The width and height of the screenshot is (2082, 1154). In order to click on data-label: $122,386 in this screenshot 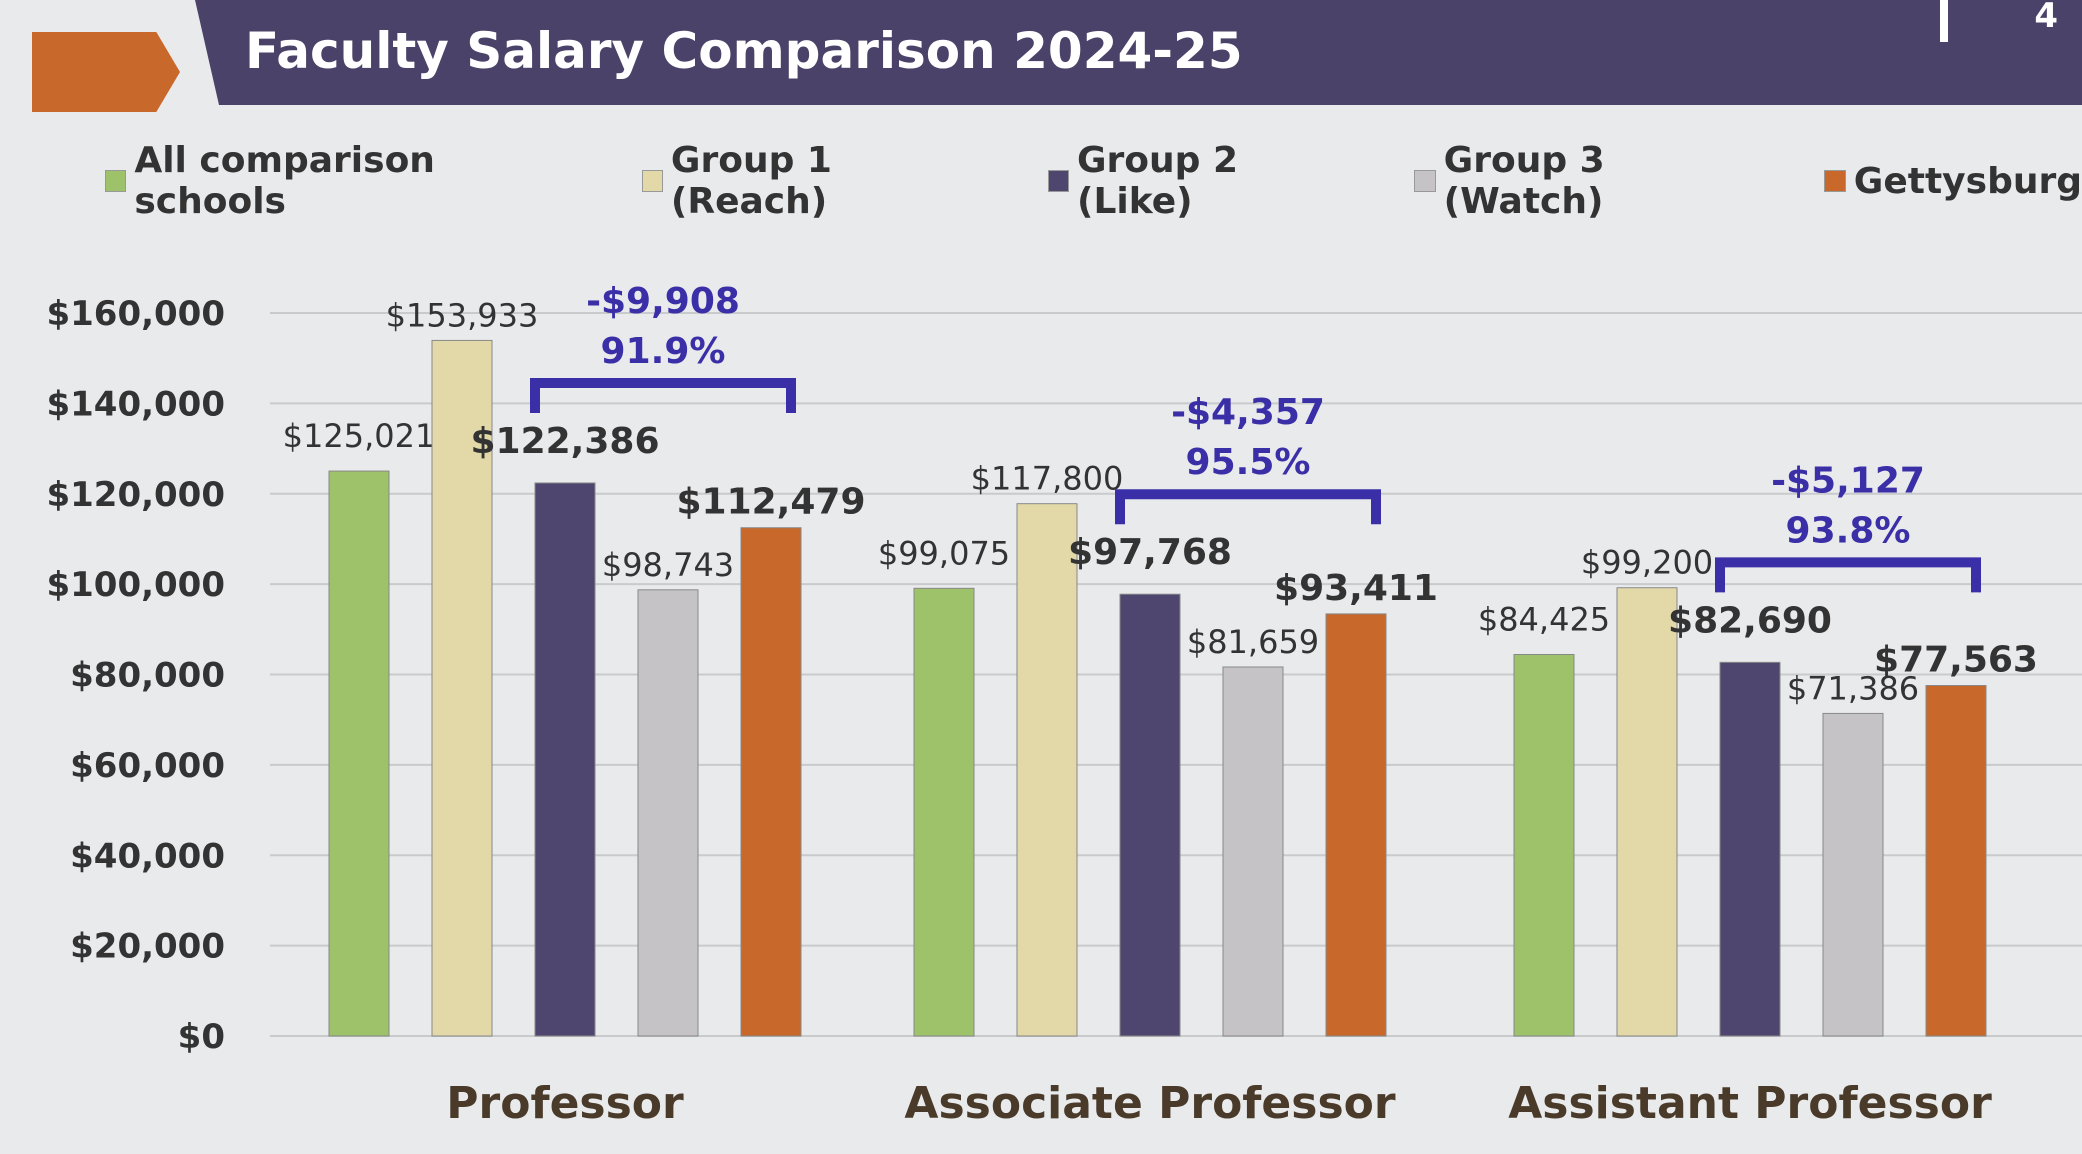, I will do `click(564, 441)`.